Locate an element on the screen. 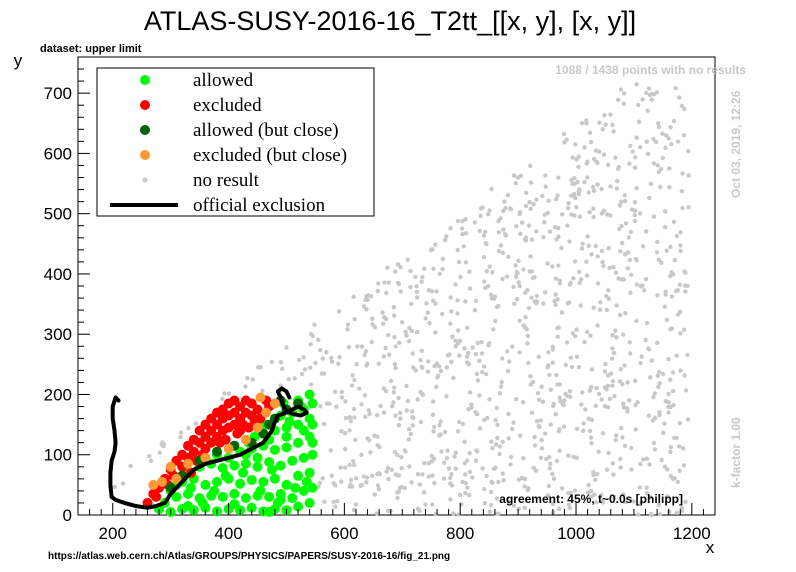 This screenshot has width=796, height=572. date-stamp: Oct 03, 2019, 12:26 is located at coordinates (736, 144).